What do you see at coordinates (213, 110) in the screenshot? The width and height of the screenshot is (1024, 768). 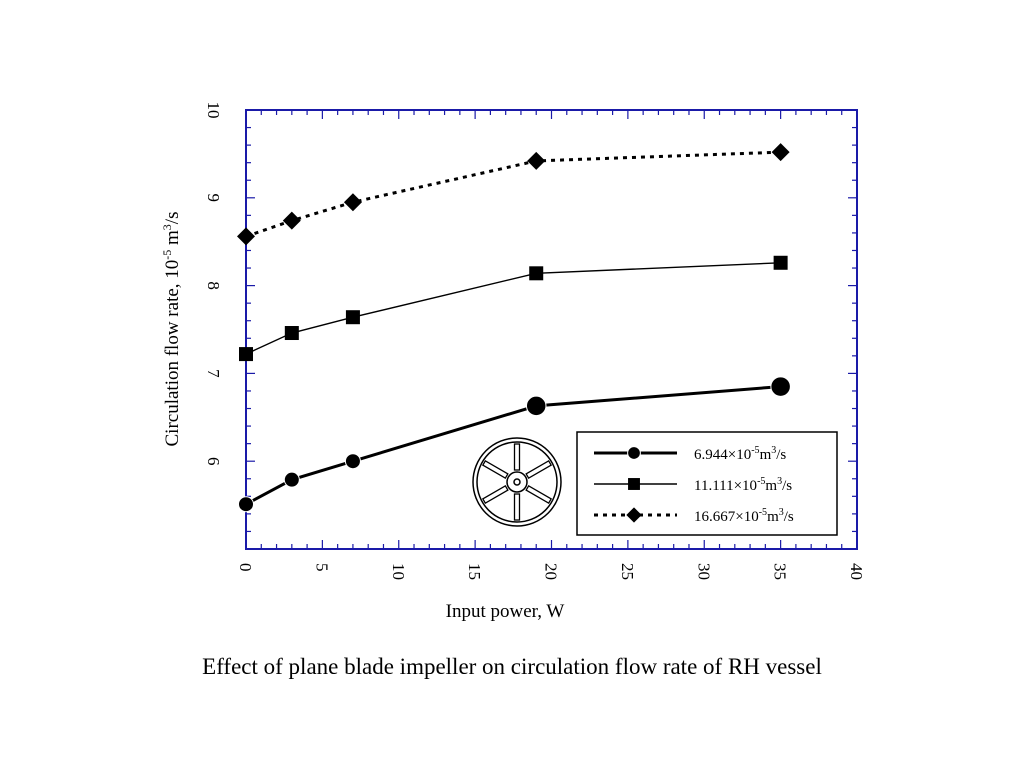 I see `y-tick-label: 10` at bounding box center [213, 110].